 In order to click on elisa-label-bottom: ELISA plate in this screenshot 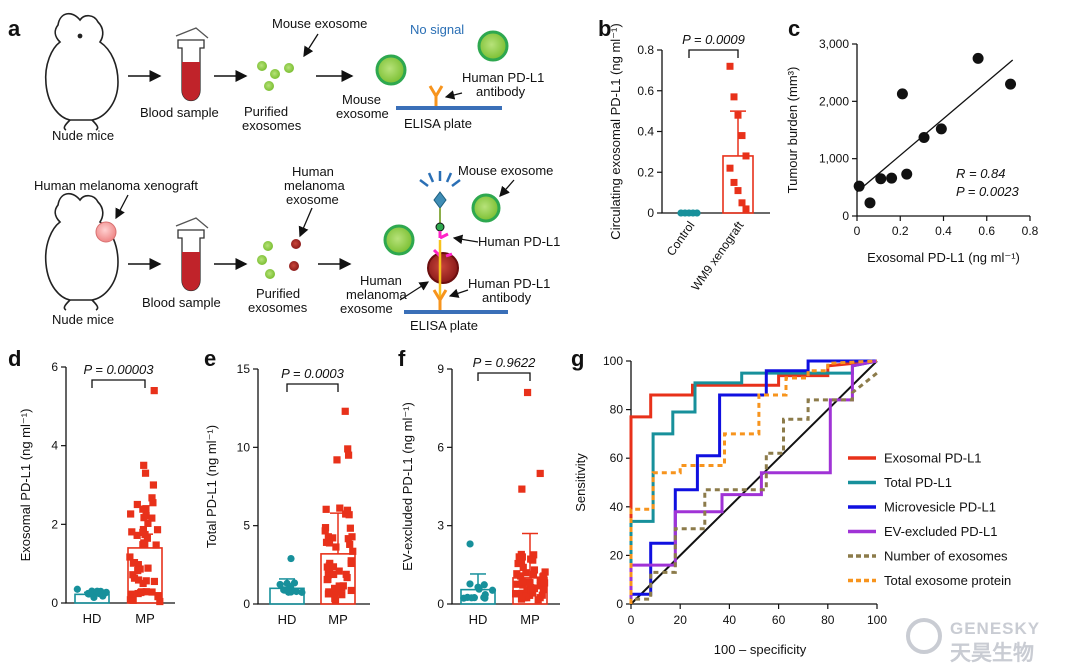, I will do `click(444, 325)`.